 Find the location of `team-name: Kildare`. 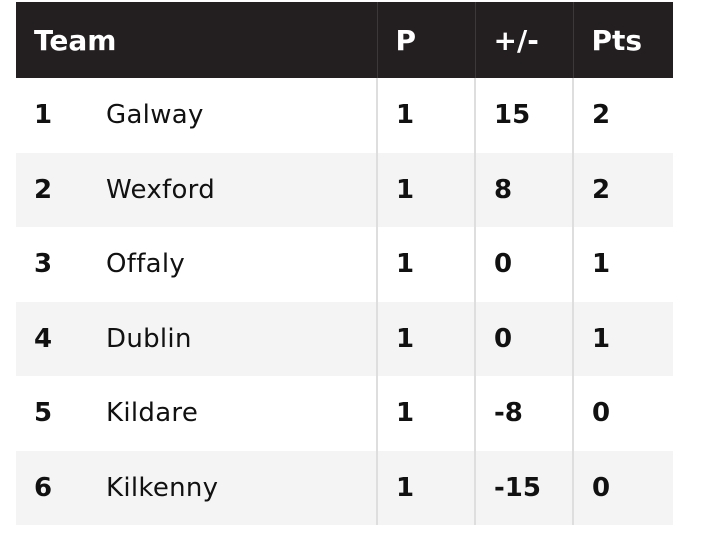

team-name: Kildare is located at coordinates (152, 413).